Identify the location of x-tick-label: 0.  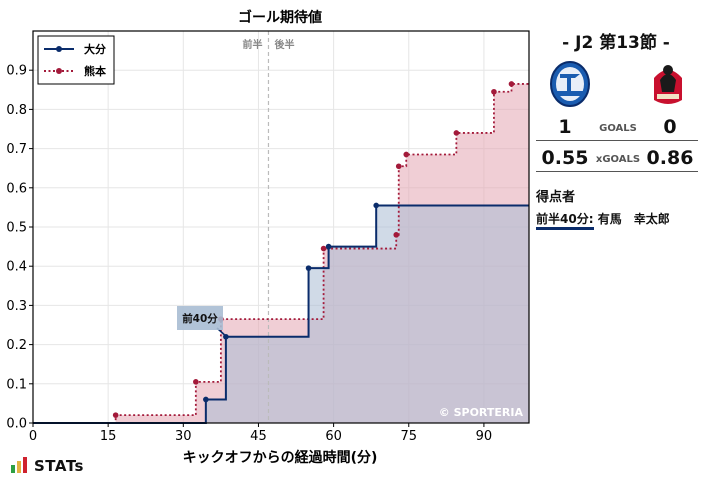
(33, 436).